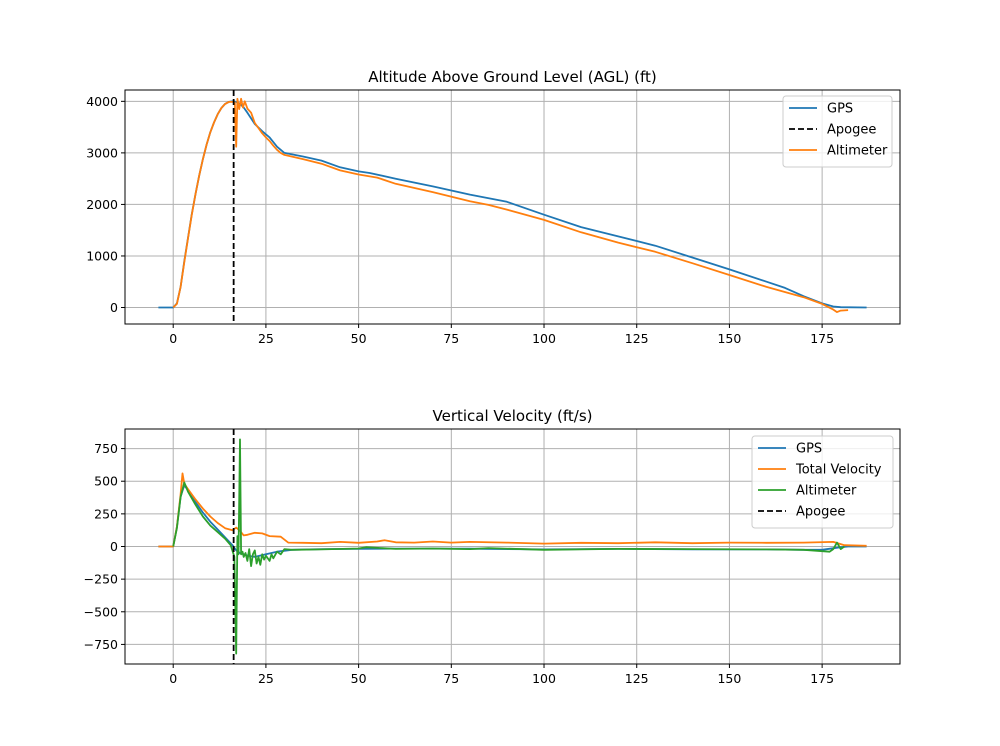 This screenshot has height=746, width=1000. What do you see at coordinates (101, 579) in the screenshot?
I see `y-tick-label: −250` at bounding box center [101, 579].